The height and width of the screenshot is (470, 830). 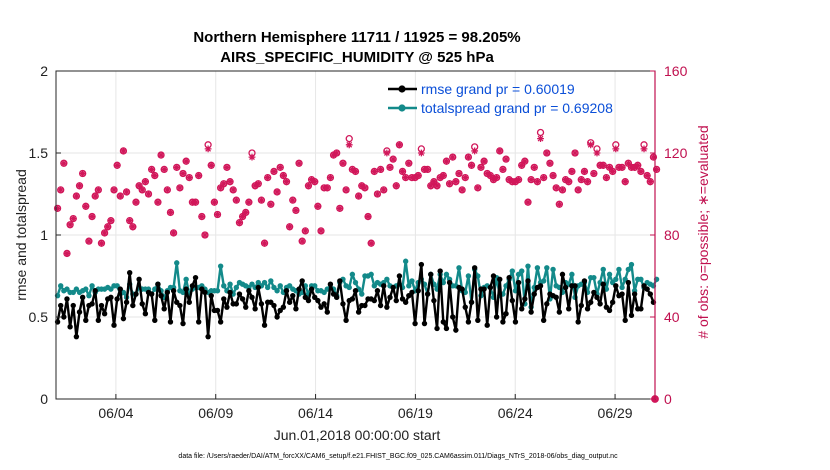 I want to click on y-tick-label-left: 2, so click(x=44, y=71).